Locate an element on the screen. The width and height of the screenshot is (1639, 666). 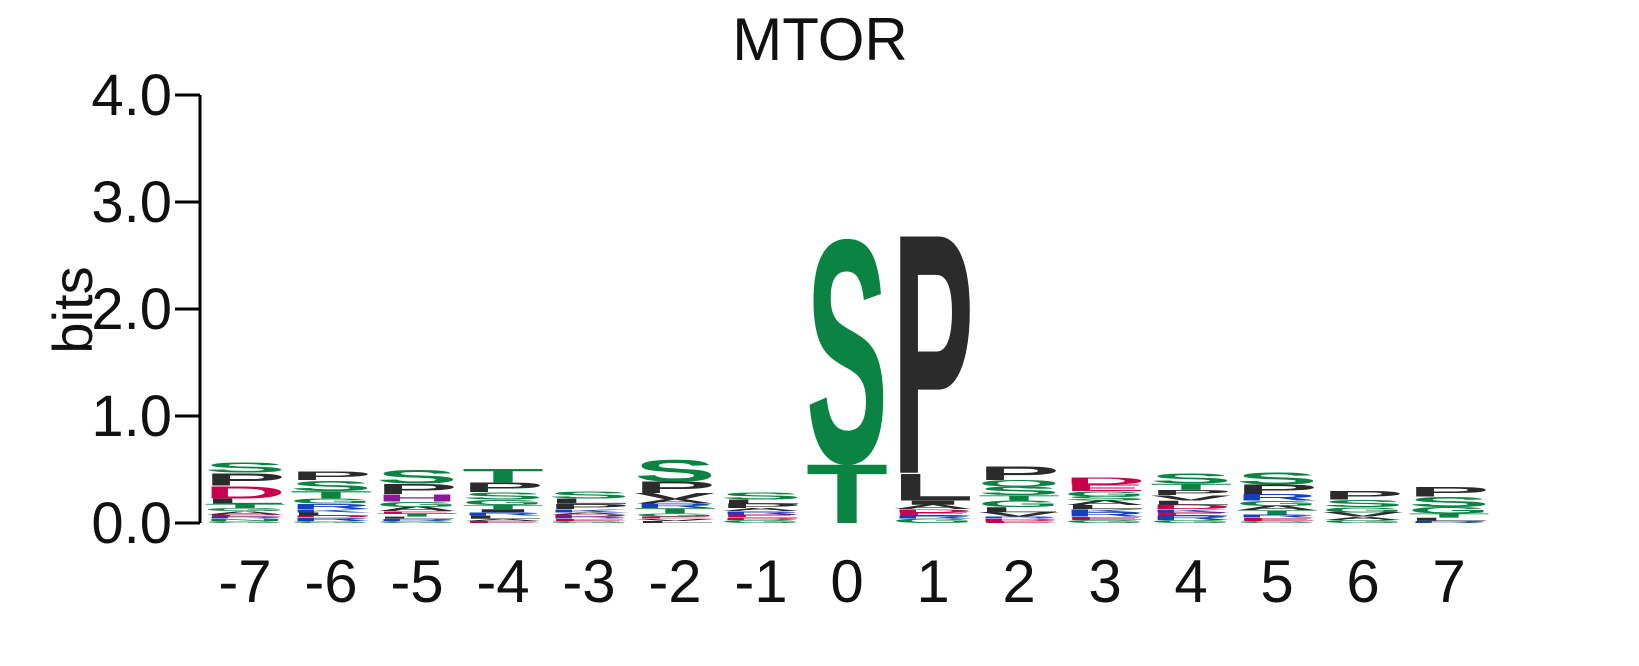
x-tick-label: 1 is located at coordinates (932, 581).